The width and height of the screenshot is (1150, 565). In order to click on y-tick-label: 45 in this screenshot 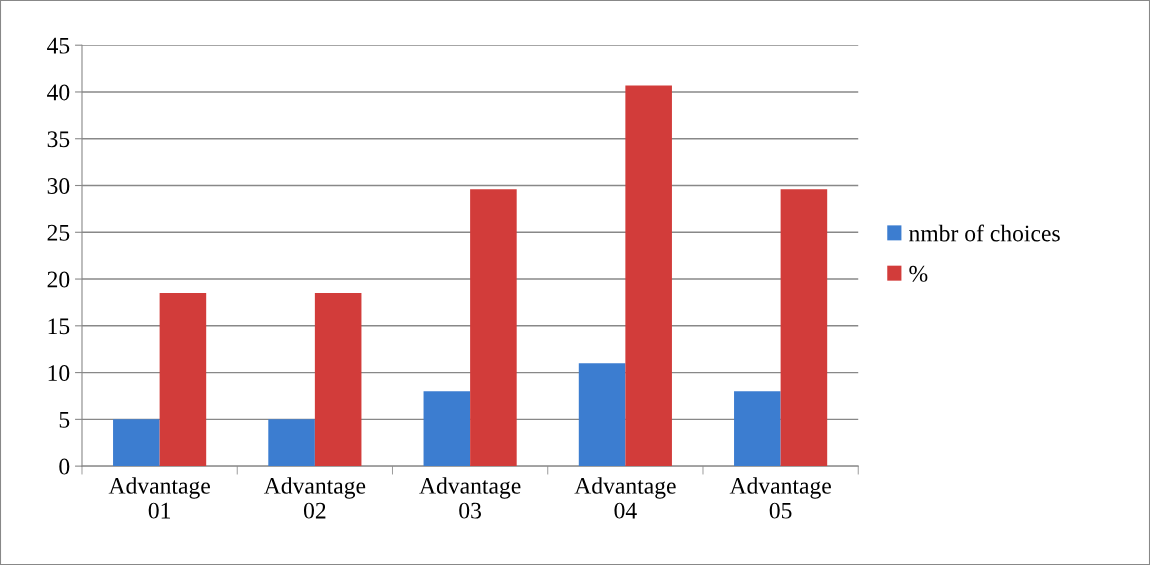, I will do `click(58, 45)`.